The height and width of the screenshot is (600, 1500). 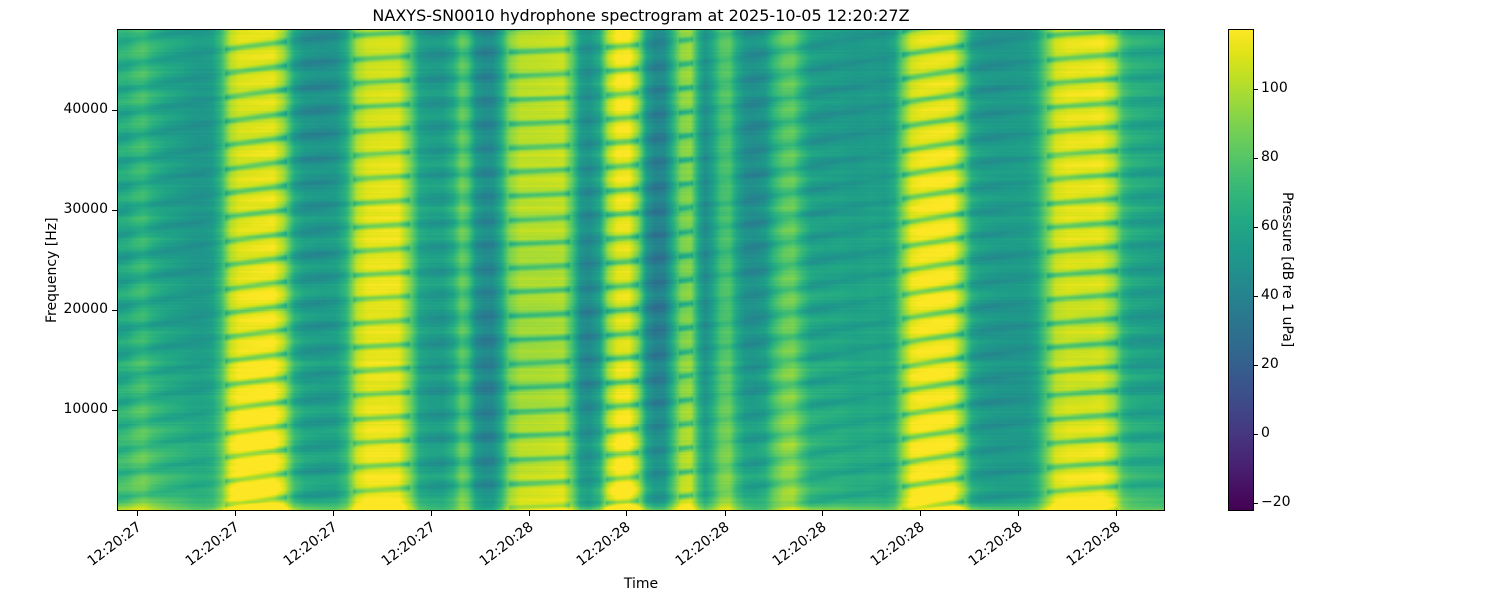 I want to click on x-axis-label: Time, so click(x=641, y=584).